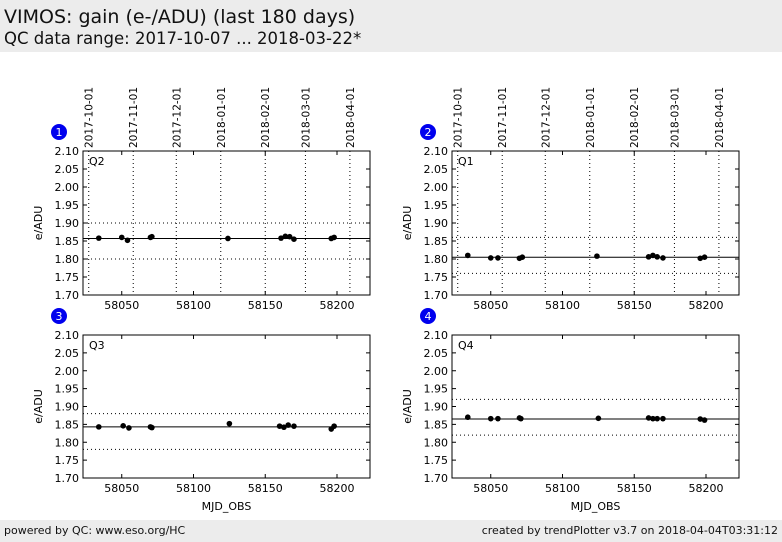  I want to click on panel-number: 3, so click(59, 316).